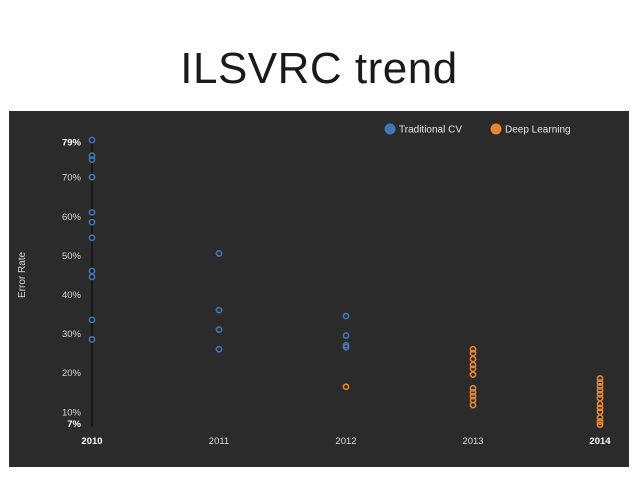  Describe the element at coordinates (72, 373) in the screenshot. I see `y-tick-label: 20%` at that location.